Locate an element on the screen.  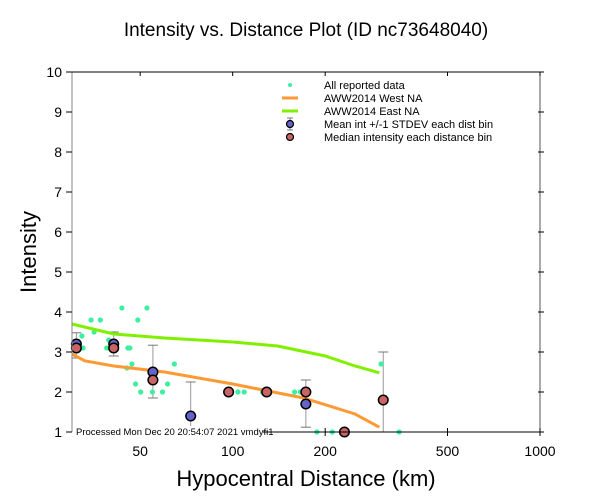
y-axis-label: Intensity is located at coordinates (28, 252).